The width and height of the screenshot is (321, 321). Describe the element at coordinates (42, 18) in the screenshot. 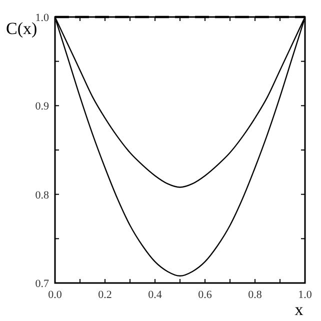

I see `y-tick-label: 1.0` at that location.